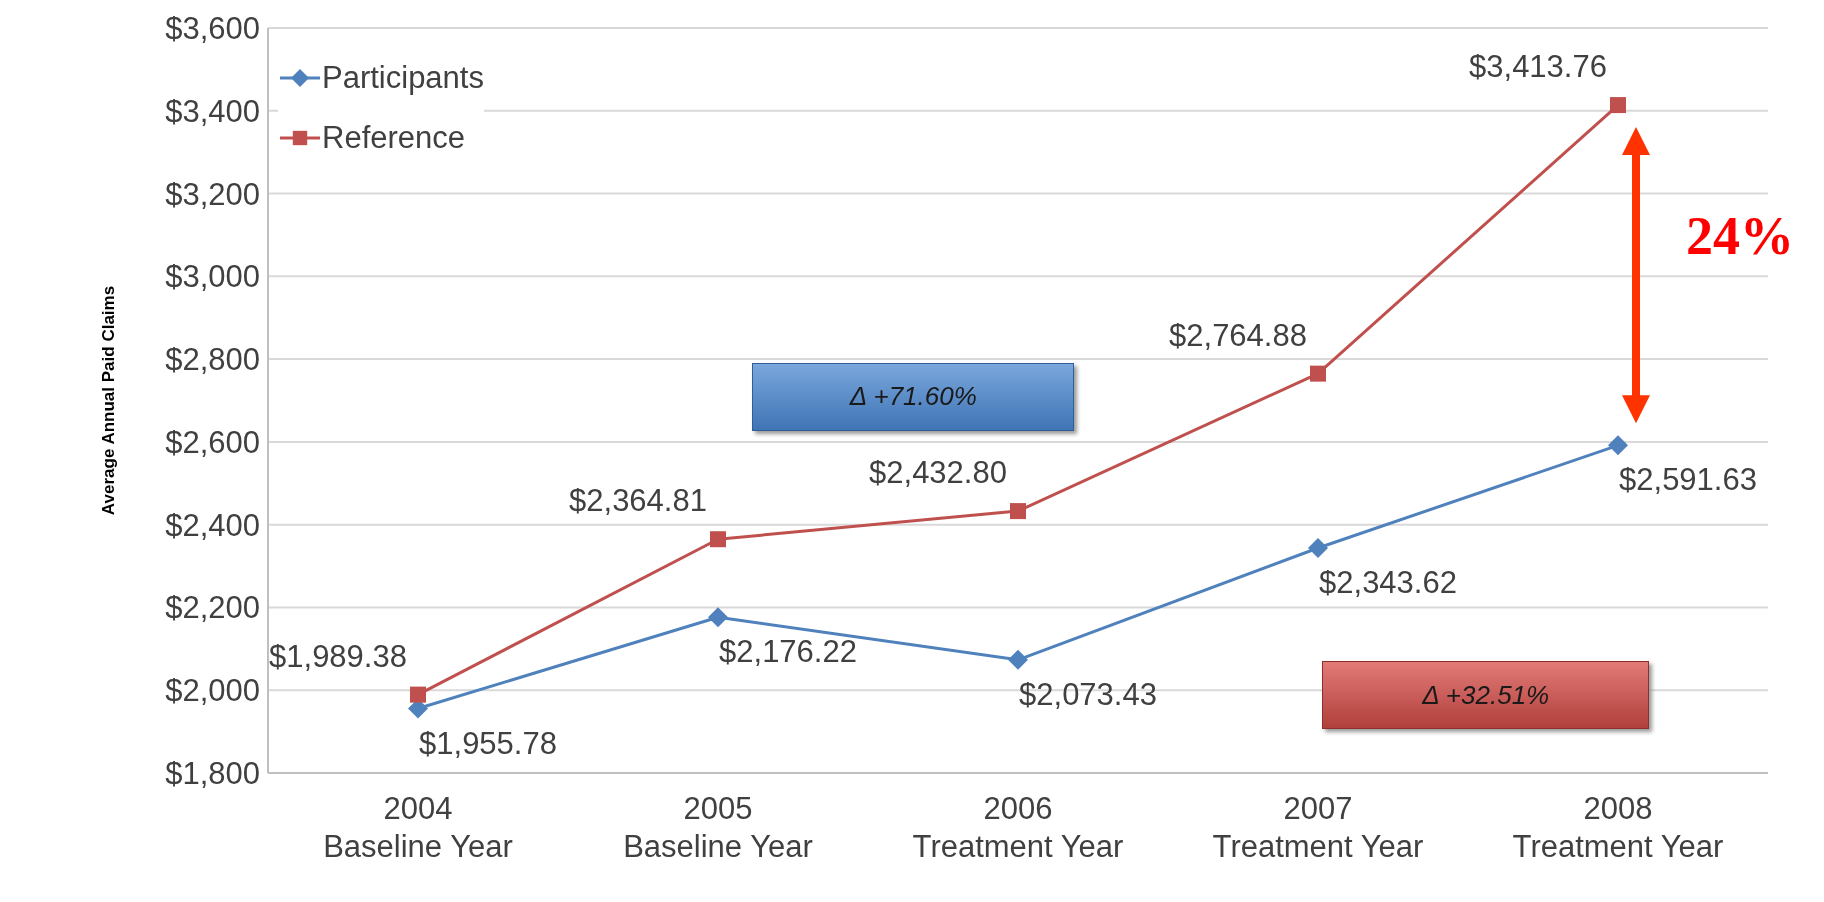 Image resolution: width=1824 pixels, height=902 pixels. What do you see at coordinates (1388, 582) in the screenshot?
I see `data-label: $2,343.62` at bounding box center [1388, 582].